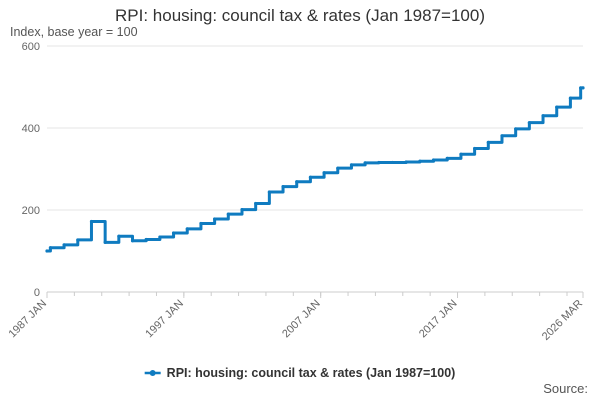  I want to click on legend-marker, so click(152, 373).